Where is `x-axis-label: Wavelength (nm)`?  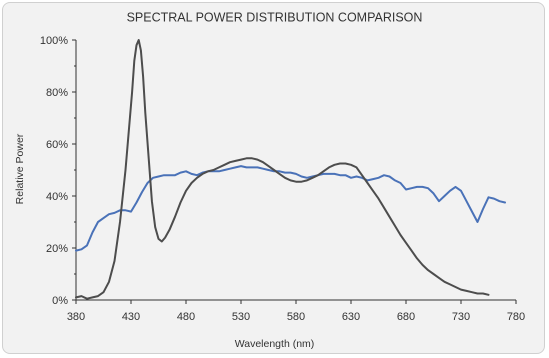
x-axis-label: Wavelength (nm) is located at coordinates (275, 344).